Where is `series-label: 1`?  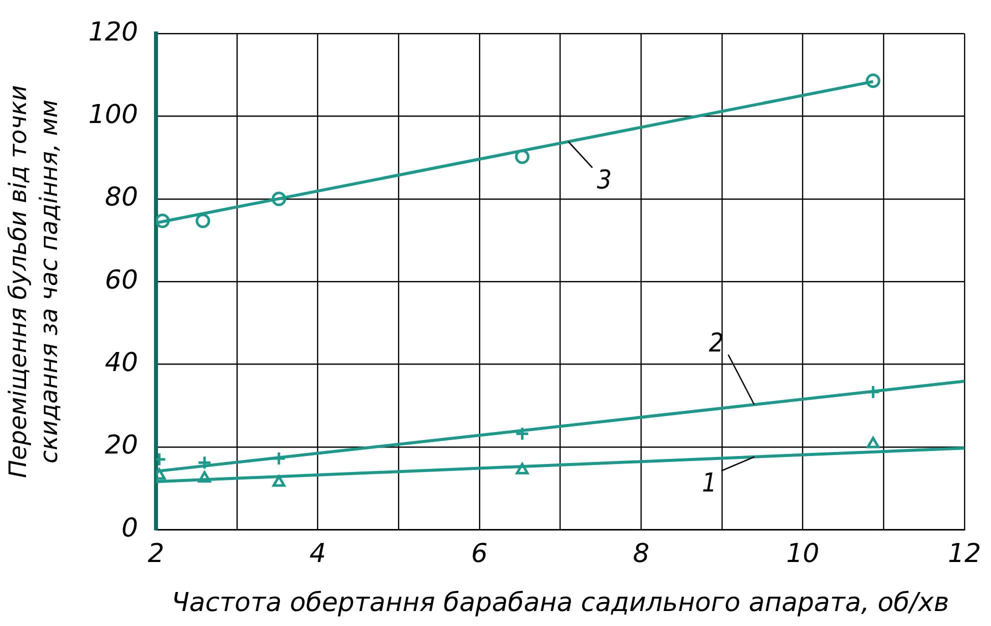
series-label: 1 is located at coordinates (709, 483).